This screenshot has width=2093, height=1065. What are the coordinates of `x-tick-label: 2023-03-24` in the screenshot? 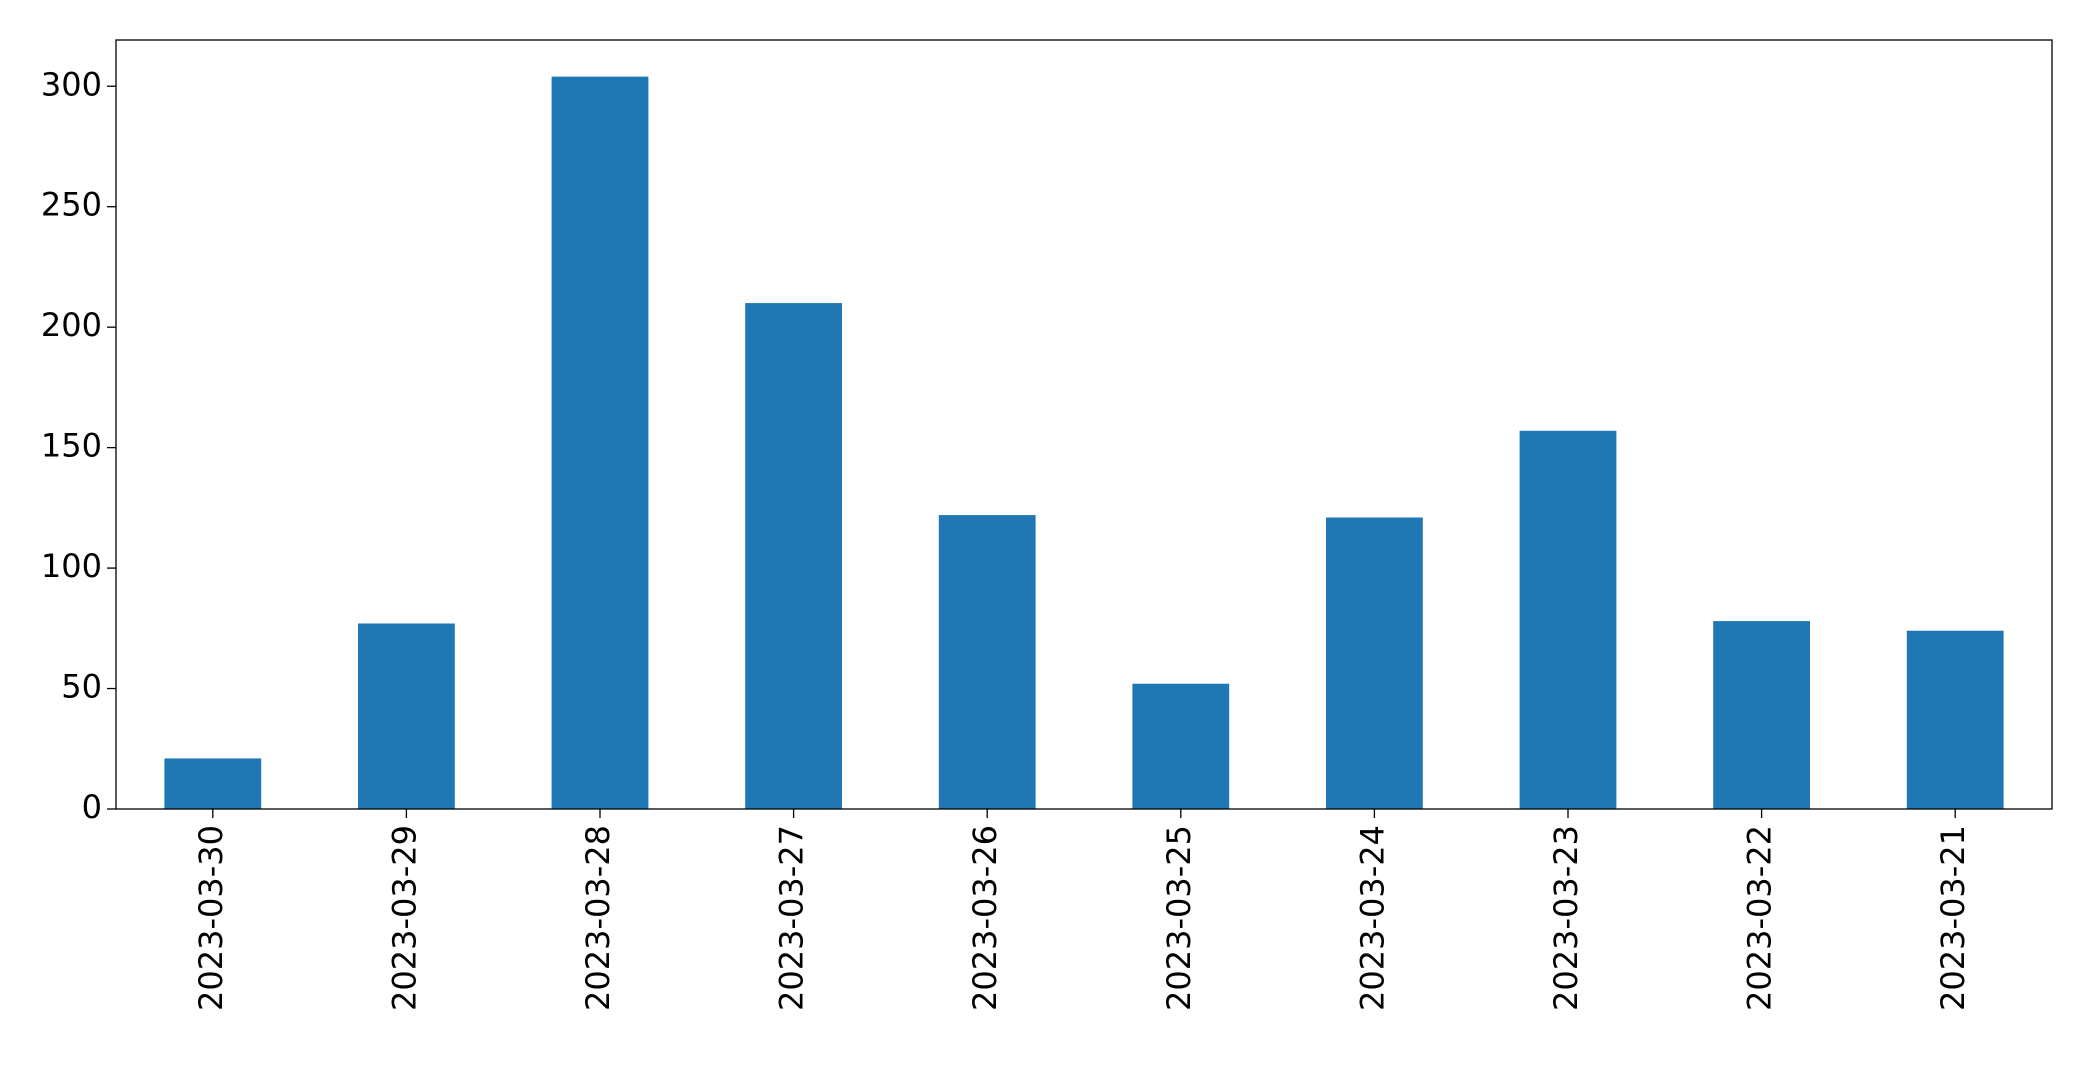 It's located at (1372, 918).